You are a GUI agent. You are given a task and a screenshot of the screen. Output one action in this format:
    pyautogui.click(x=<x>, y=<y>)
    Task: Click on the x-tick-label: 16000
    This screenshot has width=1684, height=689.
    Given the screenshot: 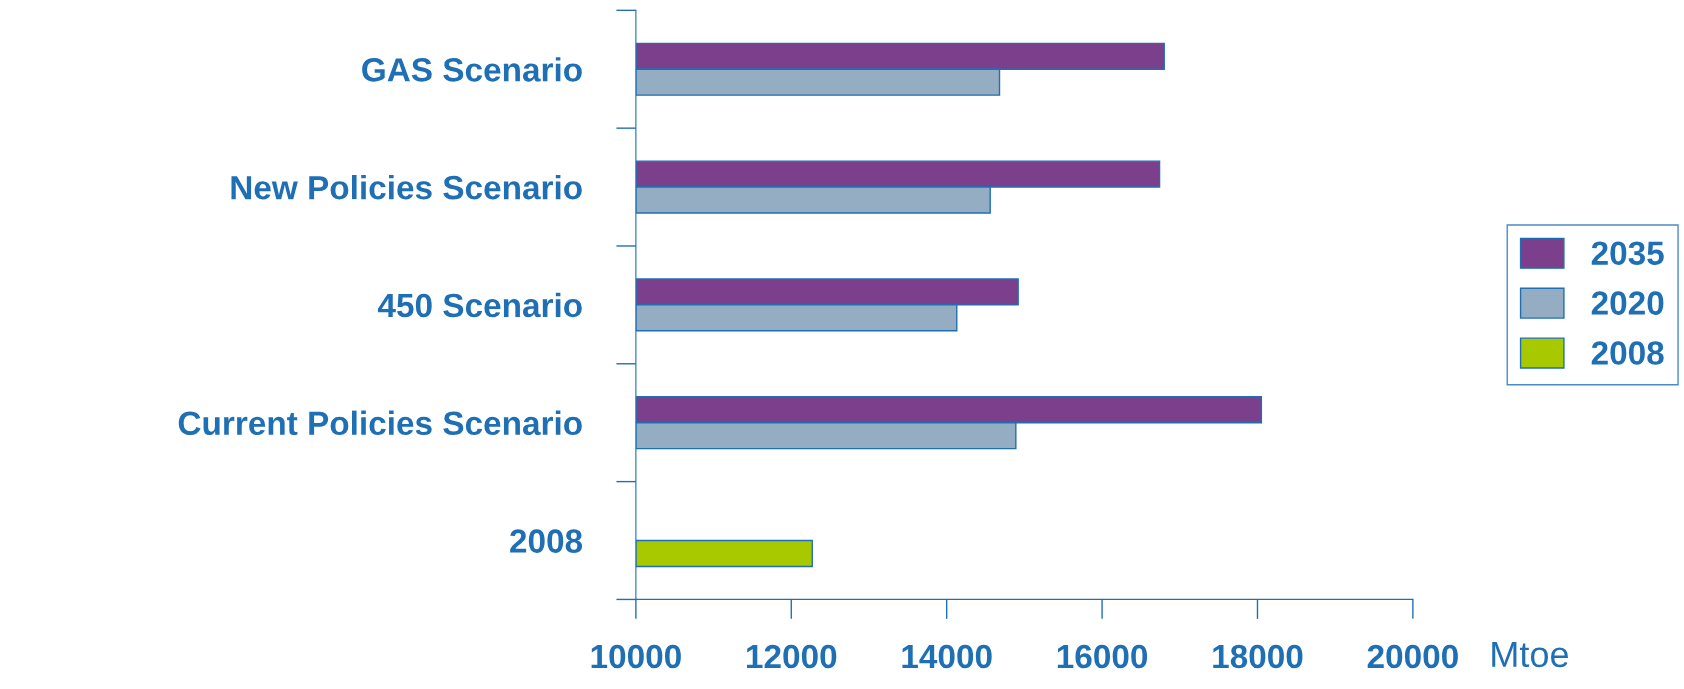 What is the action you would take?
    pyautogui.click(x=1102, y=656)
    